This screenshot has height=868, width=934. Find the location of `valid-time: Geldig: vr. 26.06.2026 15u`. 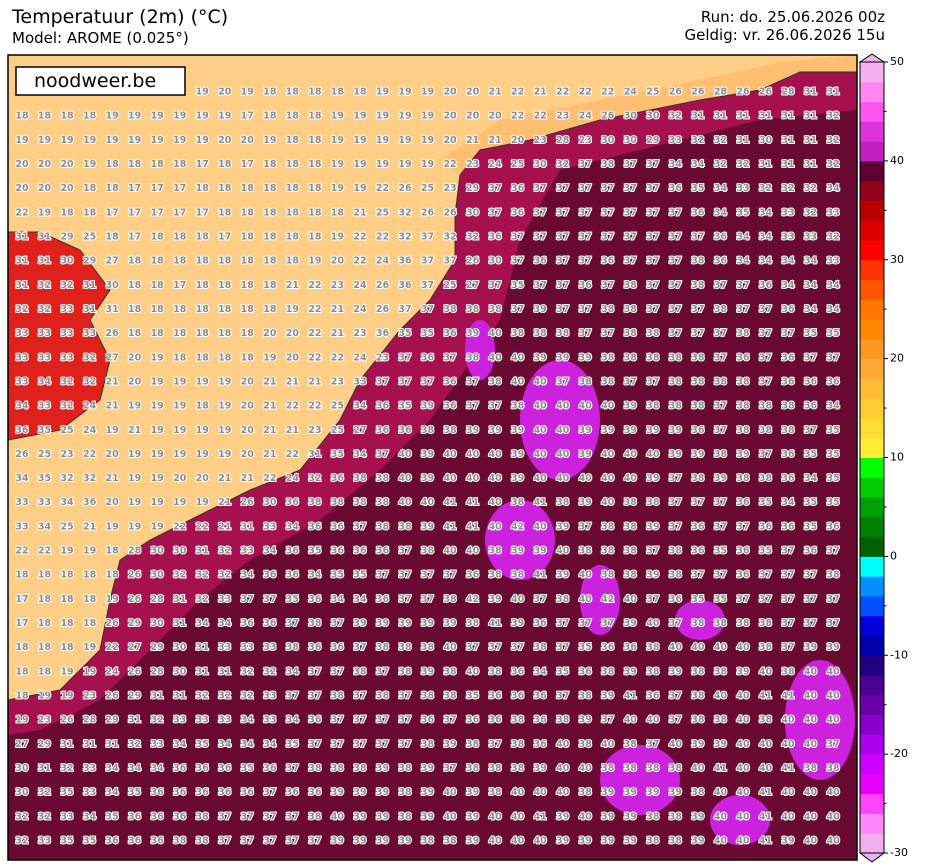

valid-time: Geldig: vr. 26.06.2026 15u is located at coordinates (784, 35).